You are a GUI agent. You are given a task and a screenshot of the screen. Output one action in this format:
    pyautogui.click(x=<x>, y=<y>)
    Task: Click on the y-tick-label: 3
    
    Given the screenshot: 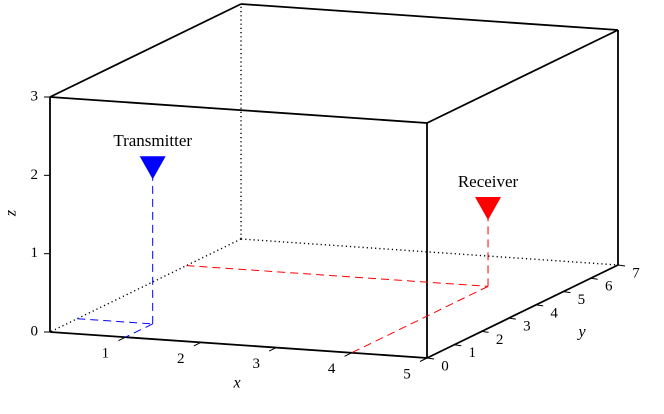 What is the action you would take?
    pyautogui.click(x=527, y=327)
    